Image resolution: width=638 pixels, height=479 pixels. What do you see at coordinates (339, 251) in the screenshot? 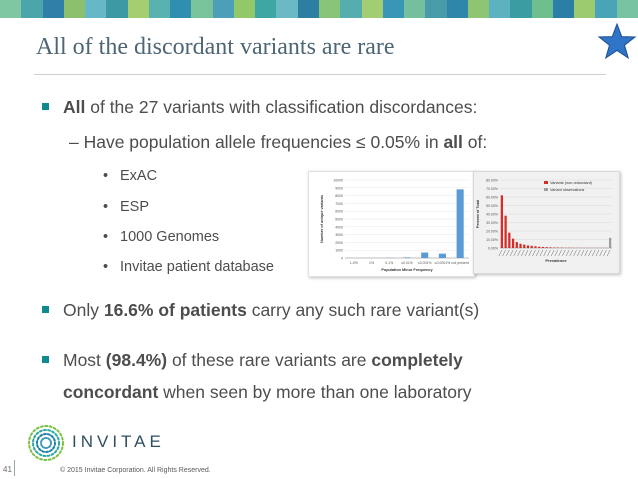
I see `y-tick-label: 1000` at bounding box center [339, 251].